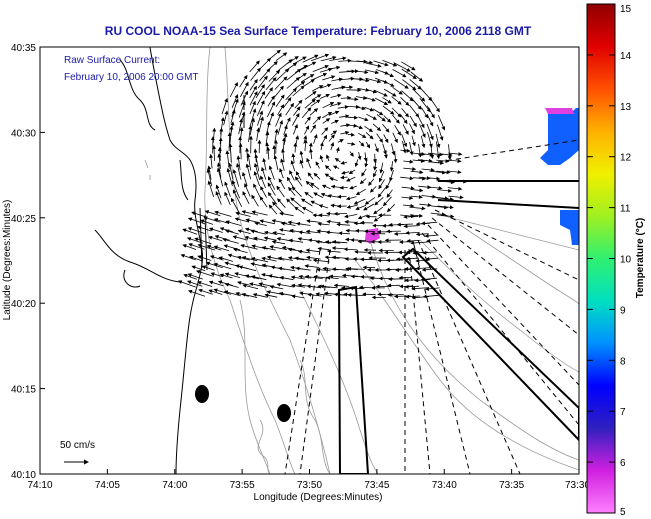  Describe the element at coordinates (626, 158) in the screenshot. I see `colorbar-tick-label: 12` at that location.